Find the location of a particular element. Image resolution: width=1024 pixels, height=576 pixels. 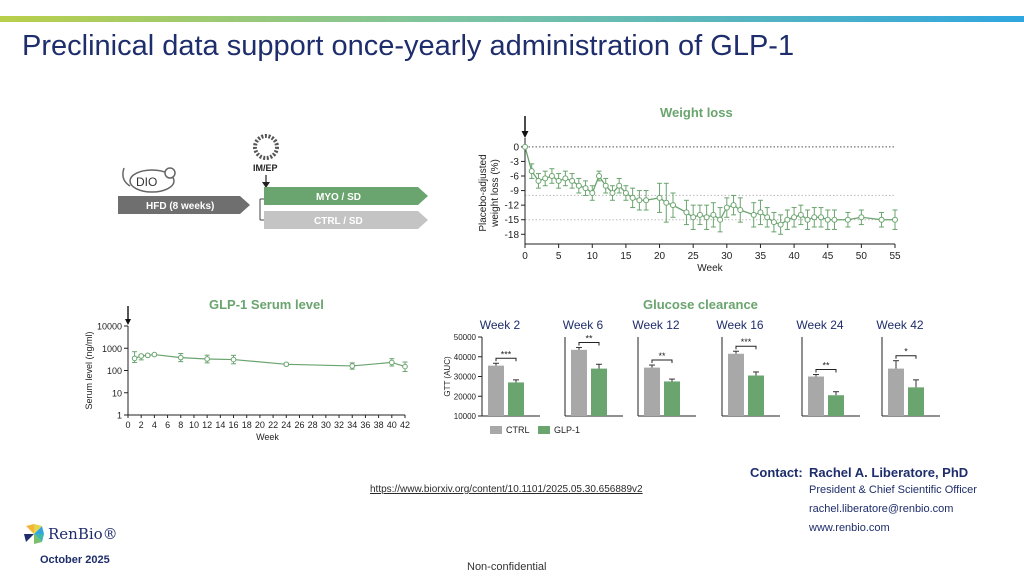

y-tick-label: 50000 is located at coordinates (465, 337).